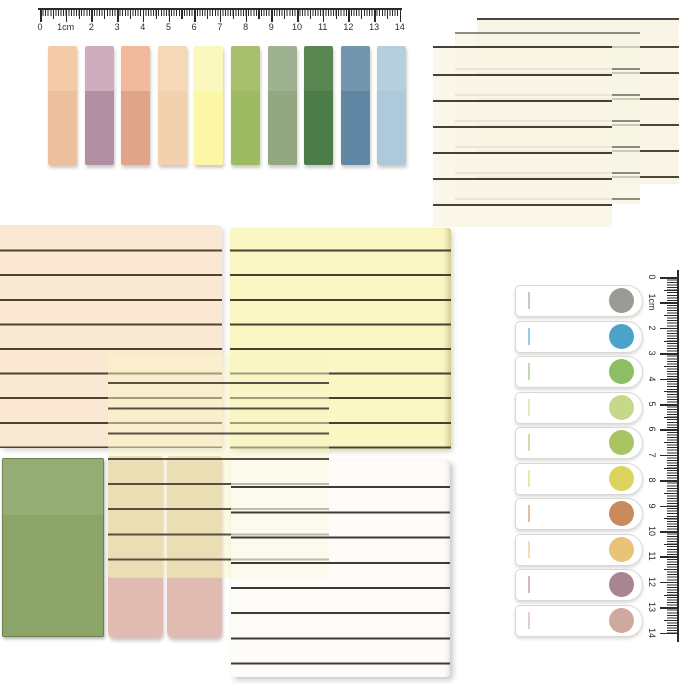 Image resolution: width=679 pixels, height=684 pixels. Describe the element at coordinates (172, 105) in the screenshot. I see `tab-strip-light-tan` at that location.